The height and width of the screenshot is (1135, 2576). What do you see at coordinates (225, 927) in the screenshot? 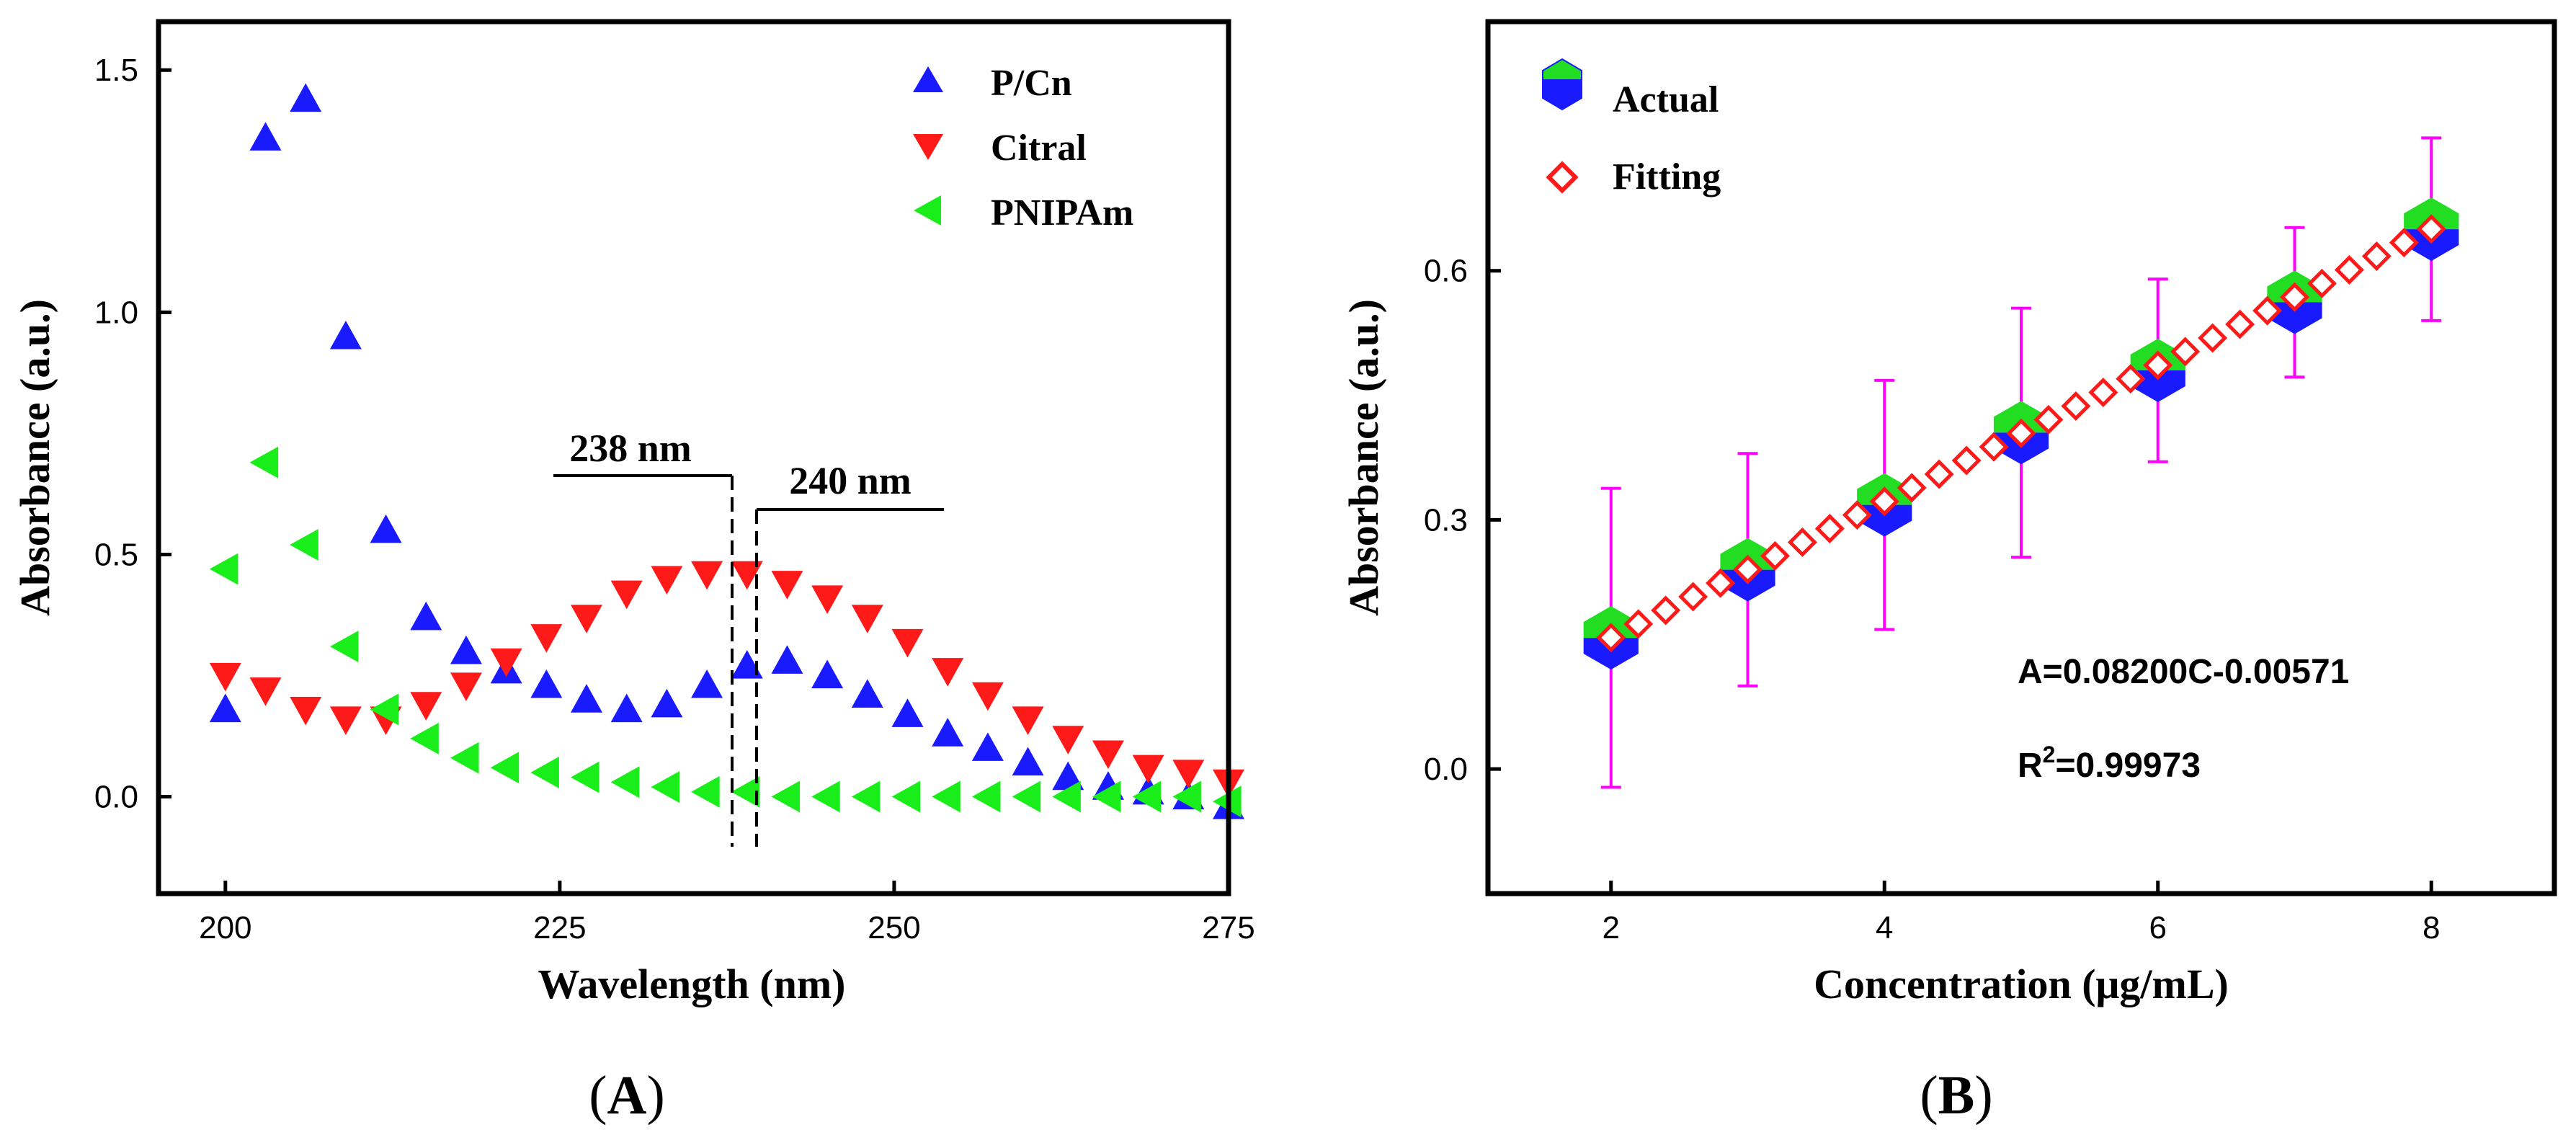
I see `a-x-tick-label-0: 200` at bounding box center [225, 927].